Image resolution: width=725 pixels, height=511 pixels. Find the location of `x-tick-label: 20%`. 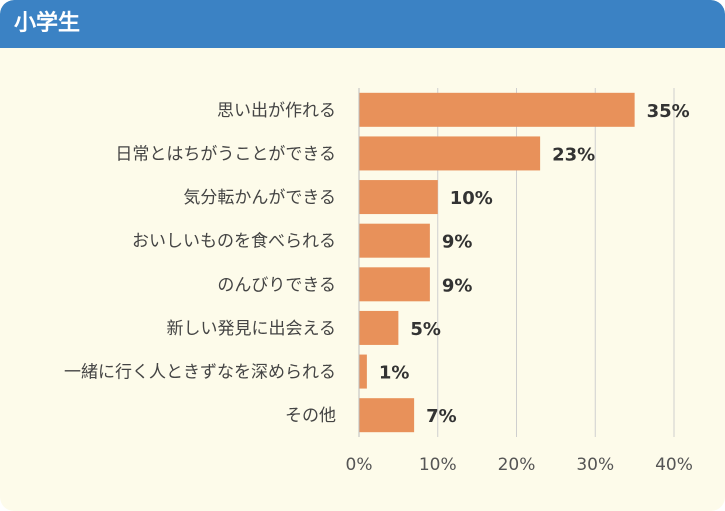

x-tick-label: 20% is located at coordinates (517, 465).